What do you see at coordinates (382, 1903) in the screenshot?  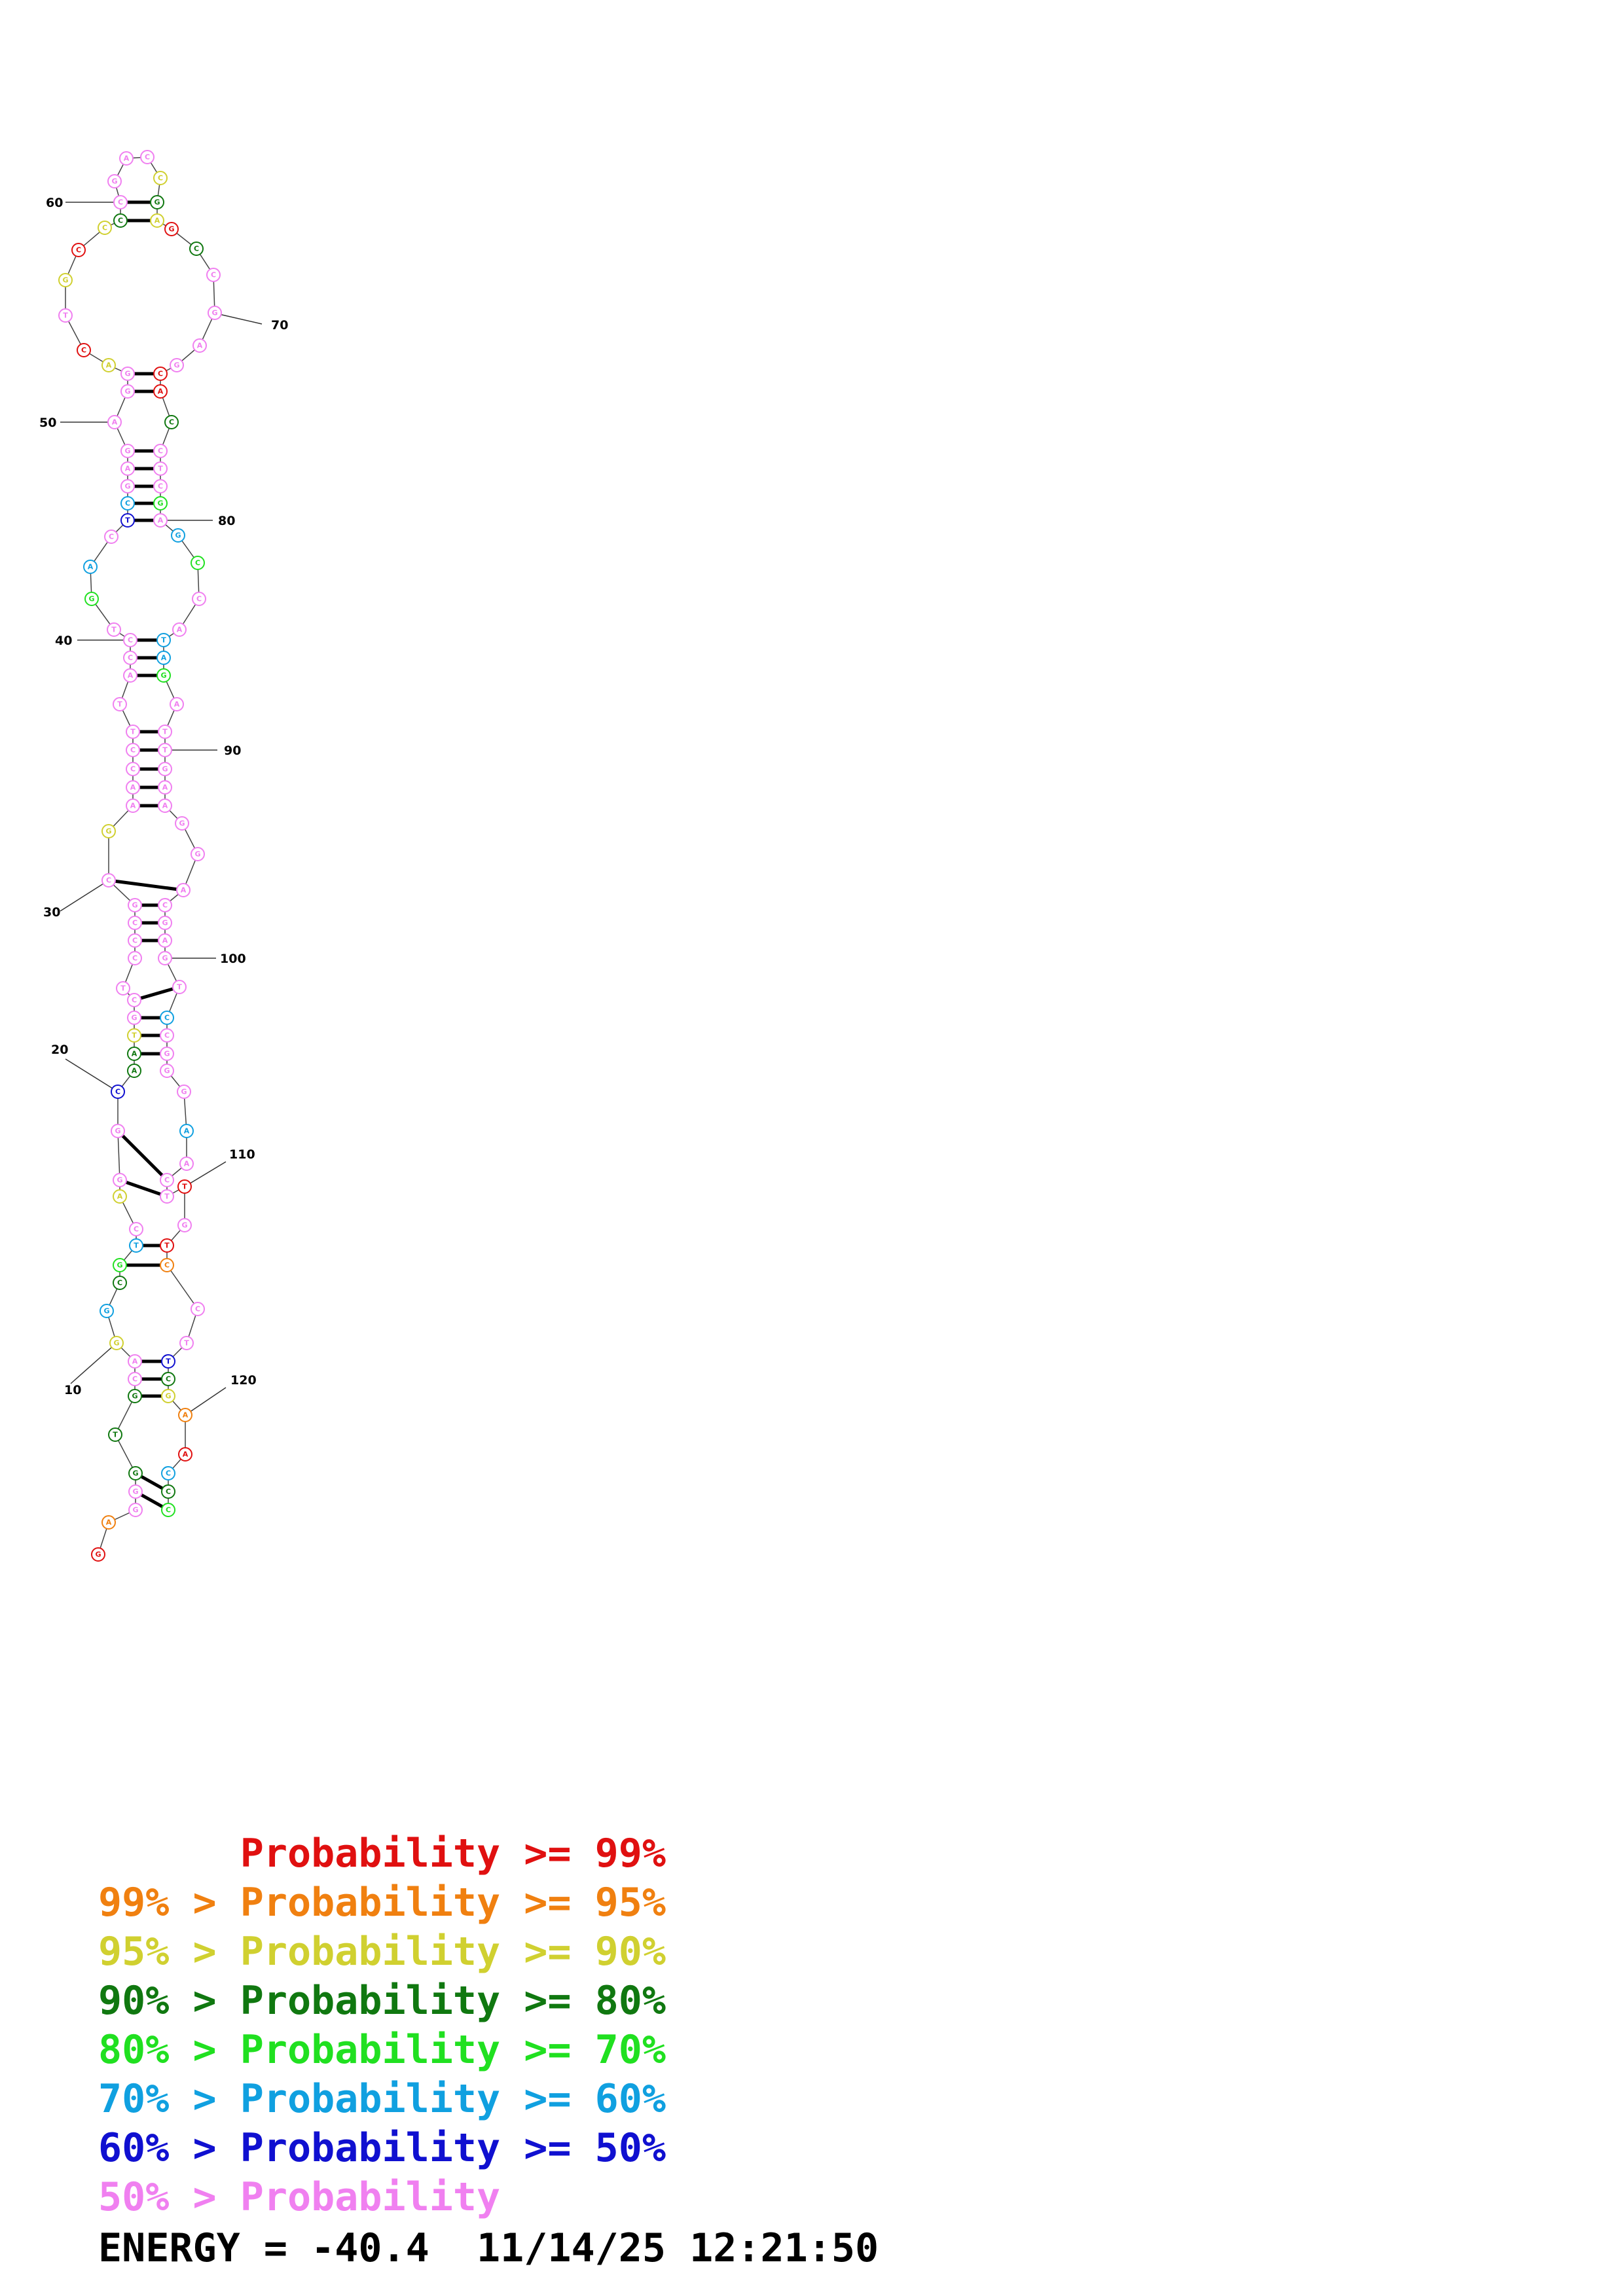 I see `legend-entry: 99% > Probability >= 95%` at bounding box center [382, 1903].